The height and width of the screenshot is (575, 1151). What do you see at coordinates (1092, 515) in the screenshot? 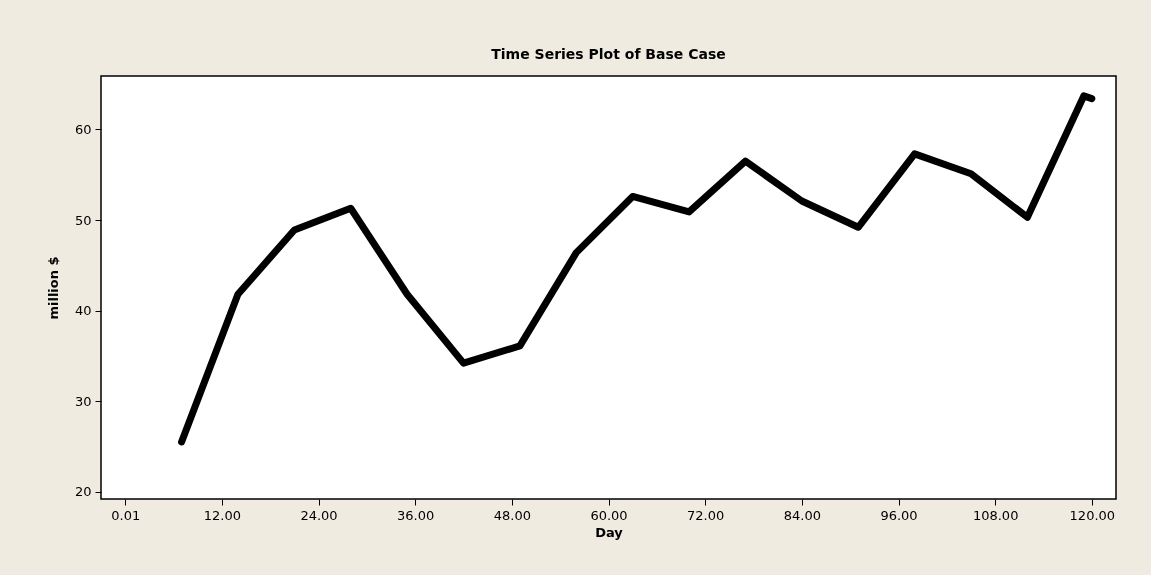
I see `x-tick-label: 120.00` at bounding box center [1092, 515].